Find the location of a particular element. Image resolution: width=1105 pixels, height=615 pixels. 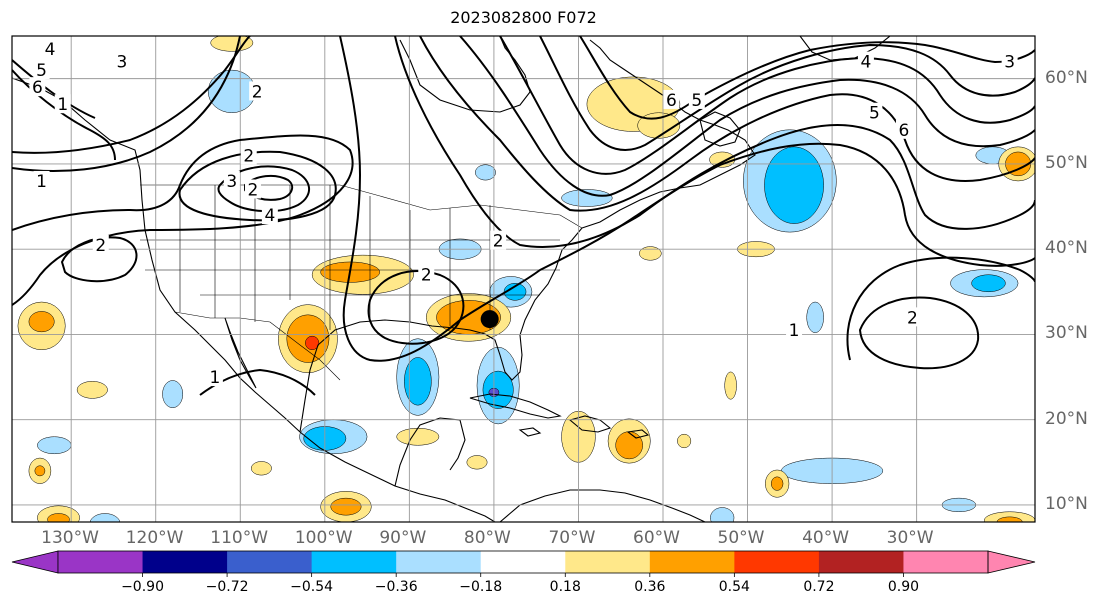

longitude-tick-label: 80°W is located at coordinates (487, 538).